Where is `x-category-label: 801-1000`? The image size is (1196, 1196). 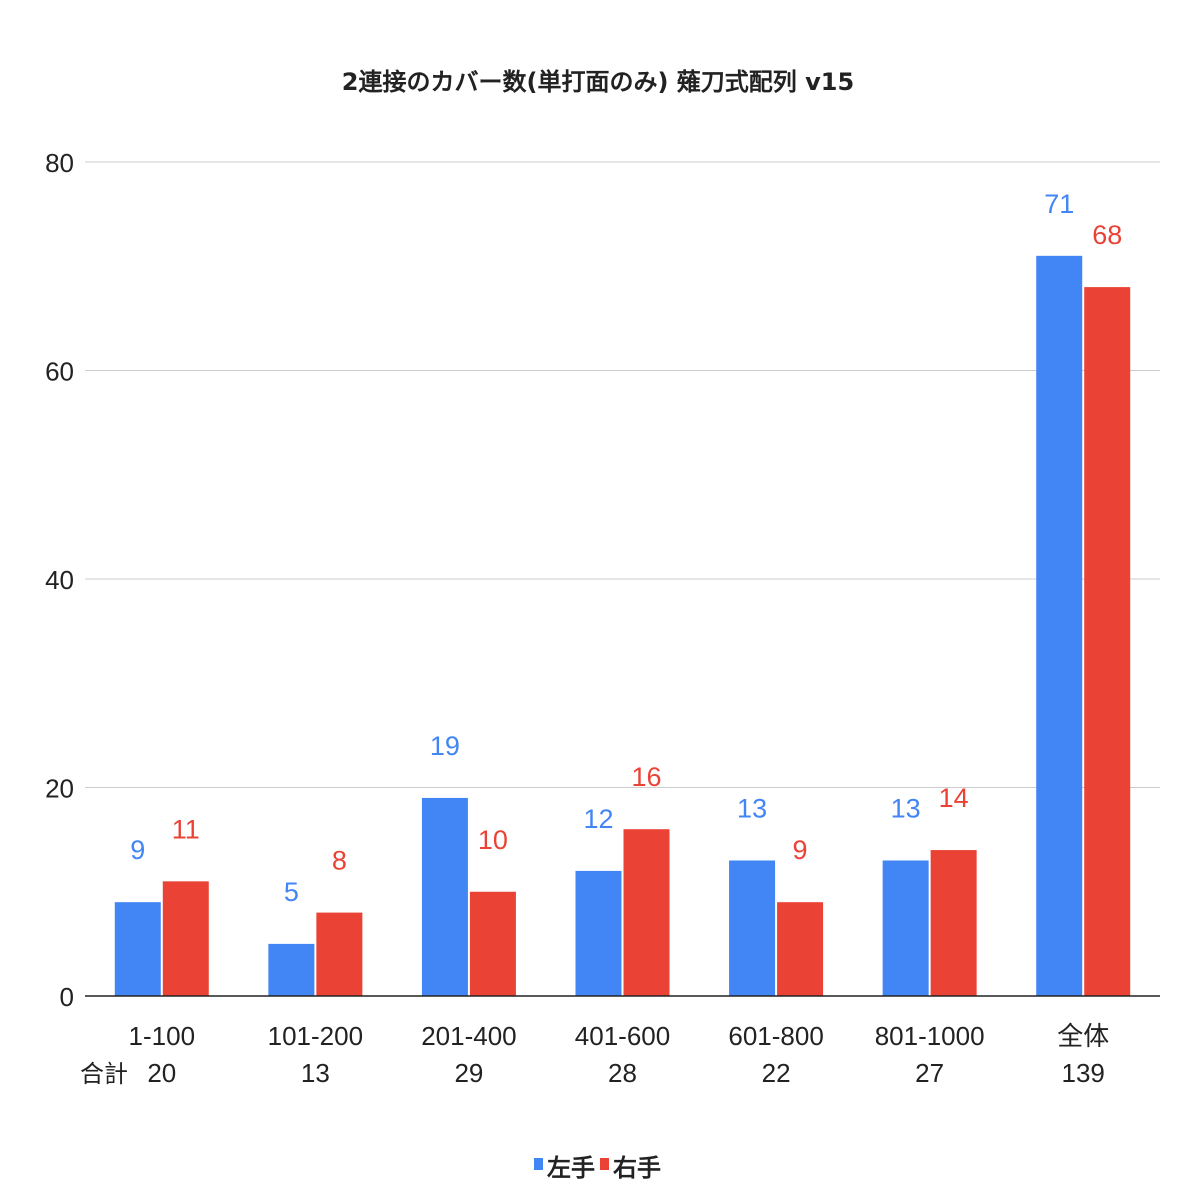
x-category-label: 801-1000 is located at coordinates (930, 1036).